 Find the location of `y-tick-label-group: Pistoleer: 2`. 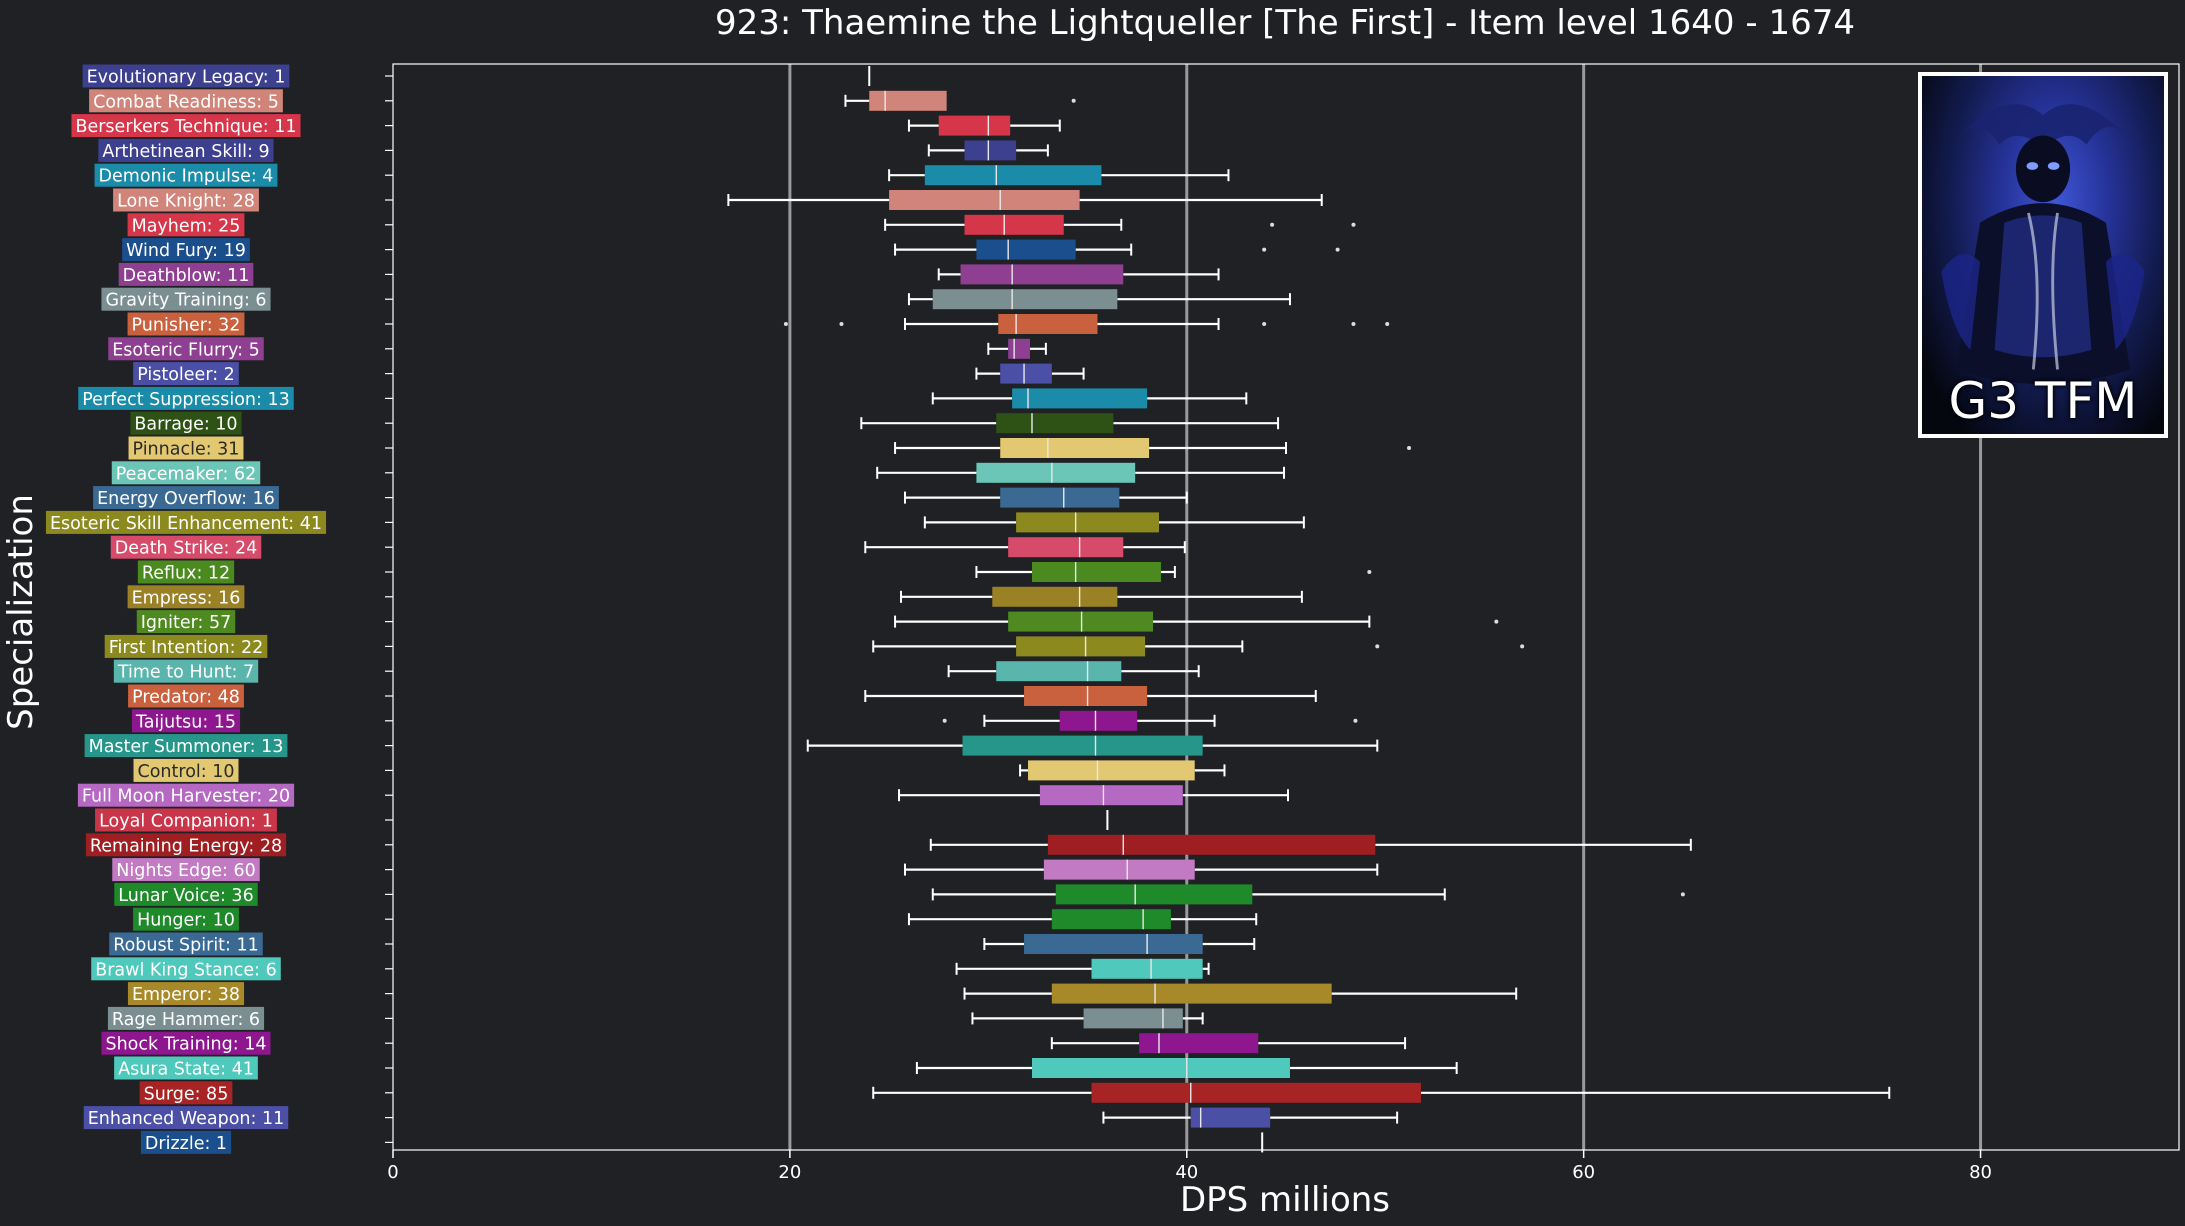

y-tick-label-group: Pistoleer: 2 is located at coordinates (186, 374).